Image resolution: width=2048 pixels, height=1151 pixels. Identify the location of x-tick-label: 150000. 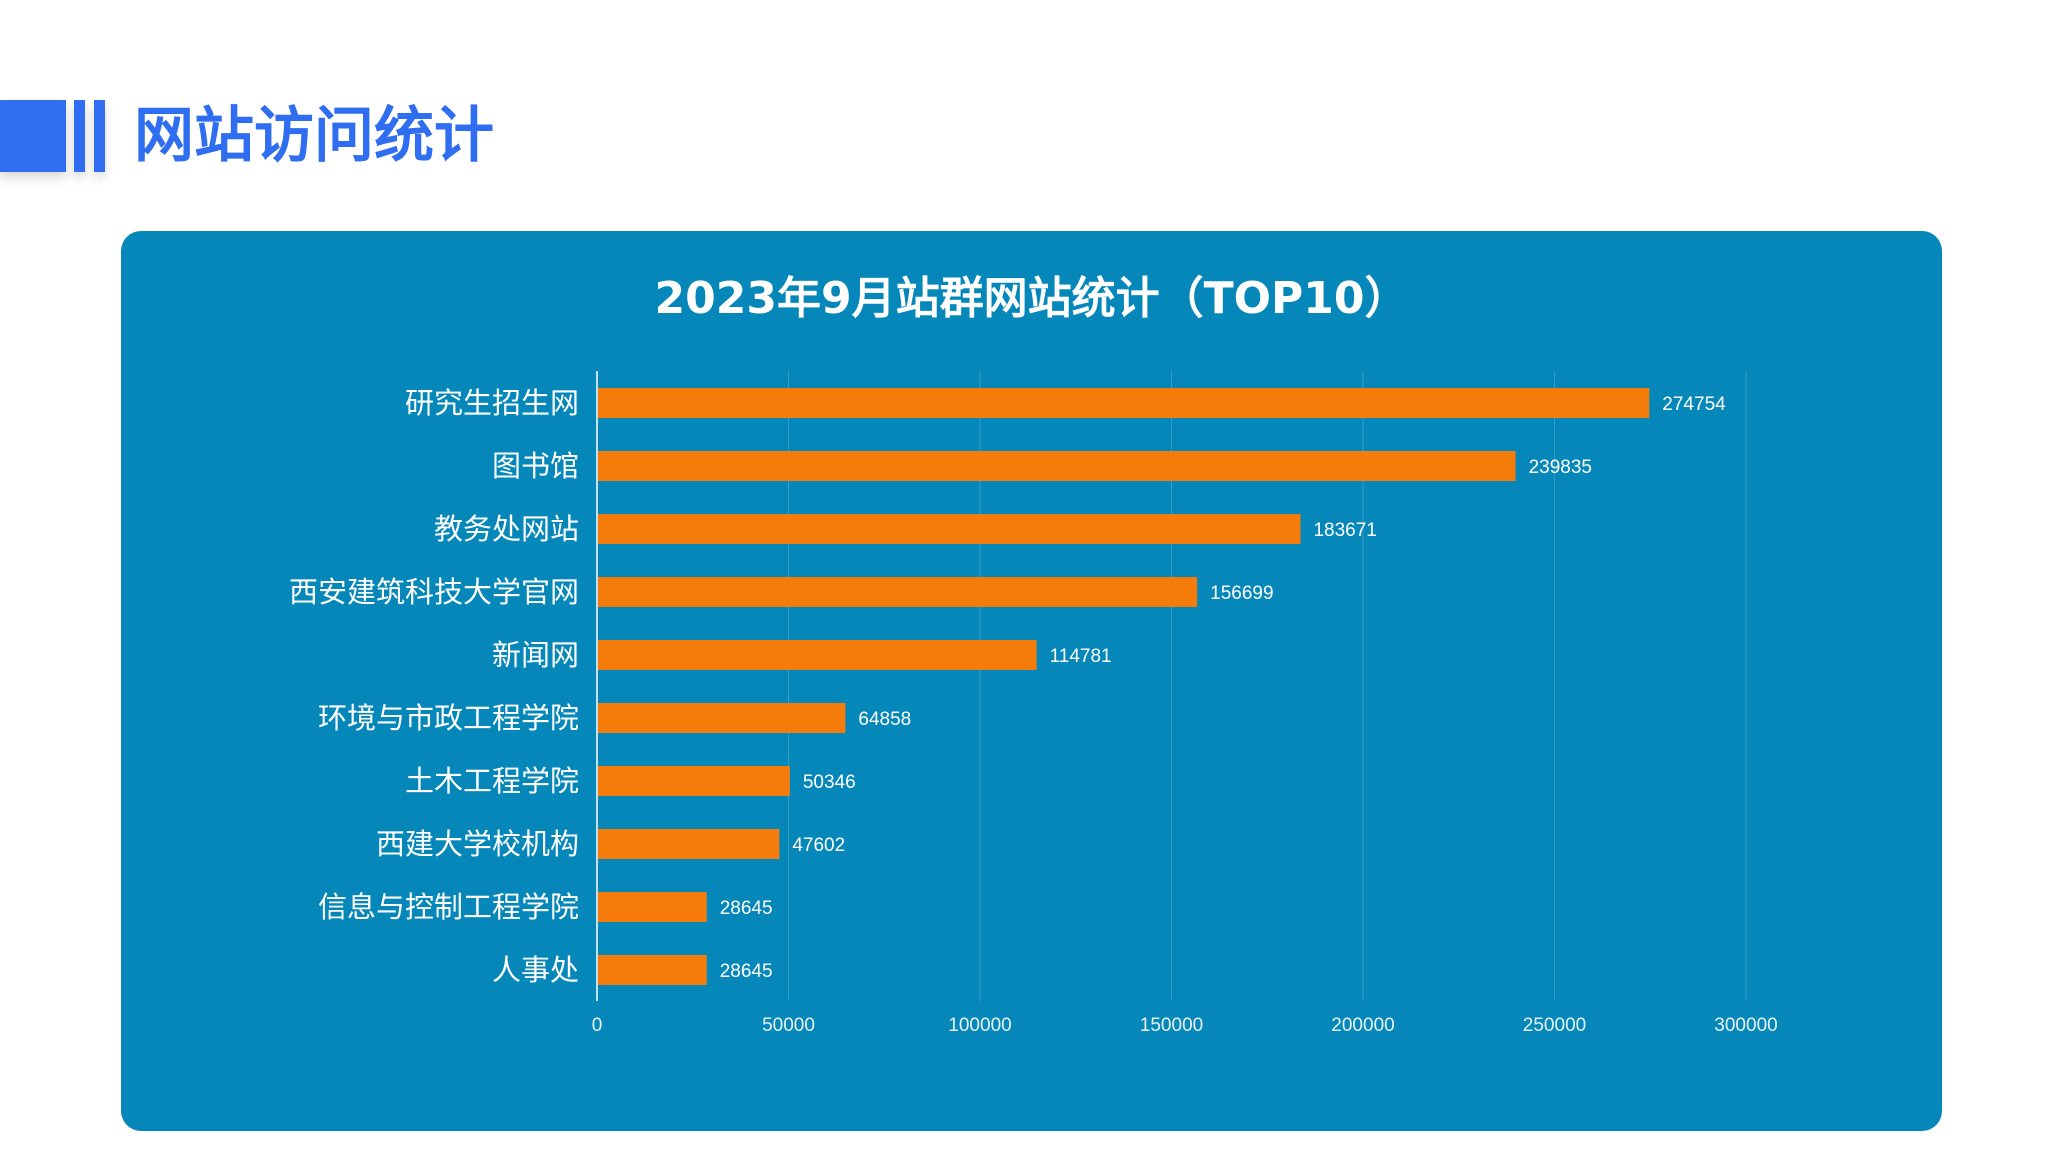
(1171, 1025).